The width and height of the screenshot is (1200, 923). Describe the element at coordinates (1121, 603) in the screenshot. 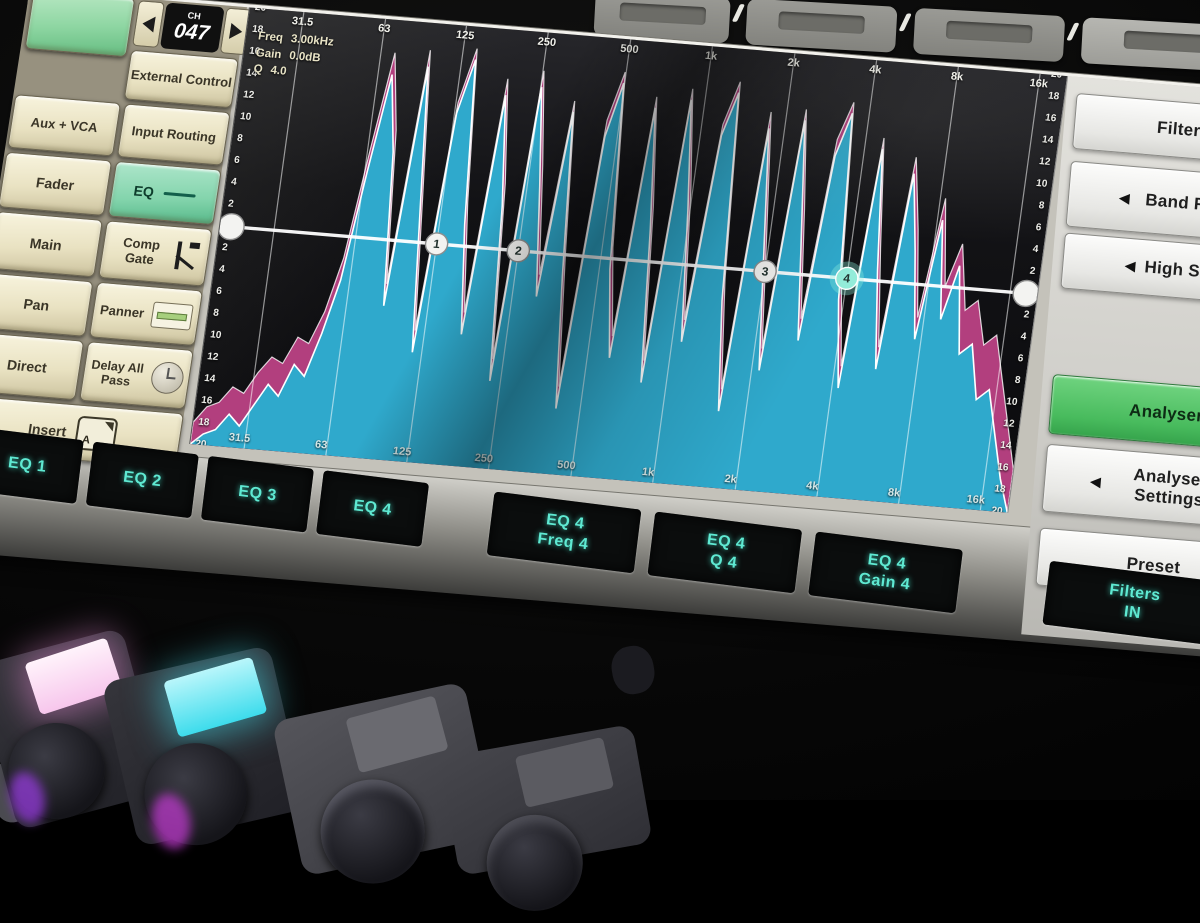

I see `filters-in-lcd: Filters IN` at that location.